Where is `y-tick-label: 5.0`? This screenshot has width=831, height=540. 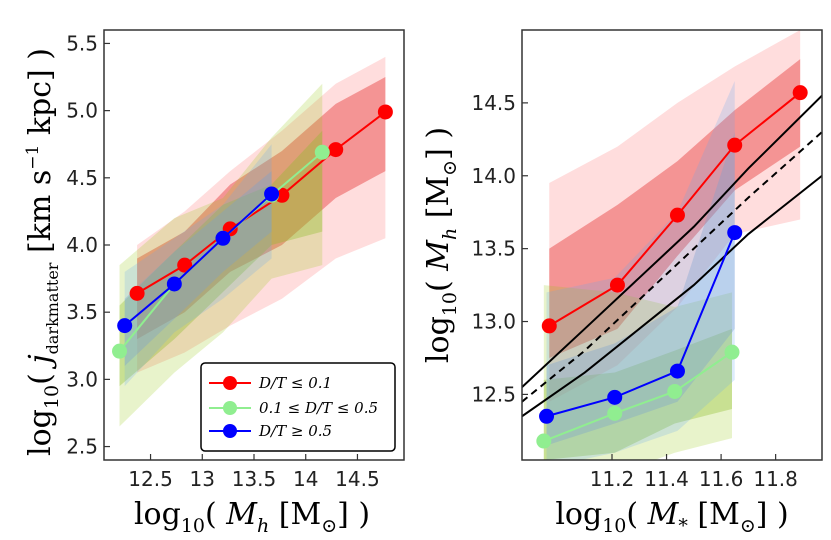 y-tick-label: 5.0 is located at coordinates (82, 111).